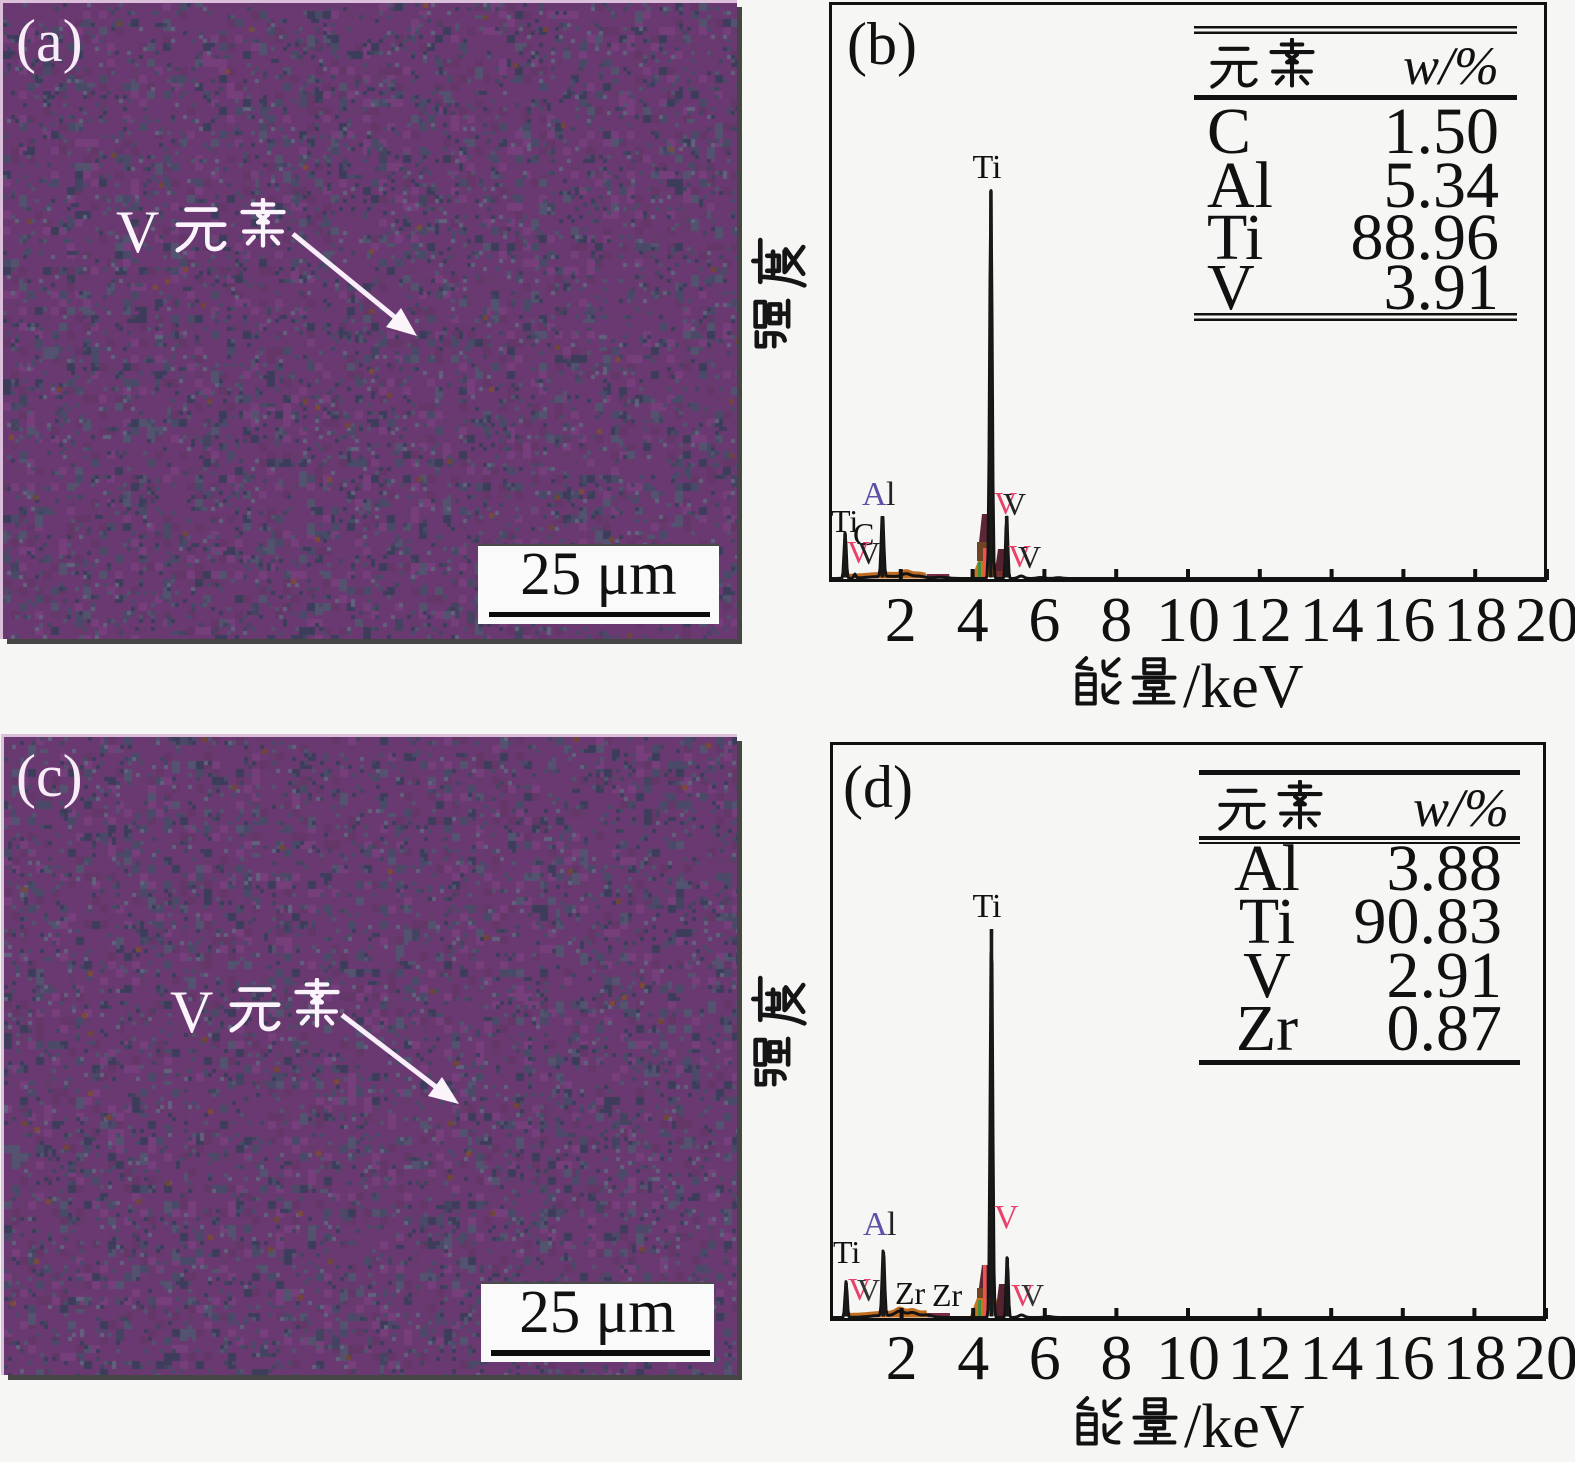  I want to click on svg-text: 88.96, so click(1425, 237).